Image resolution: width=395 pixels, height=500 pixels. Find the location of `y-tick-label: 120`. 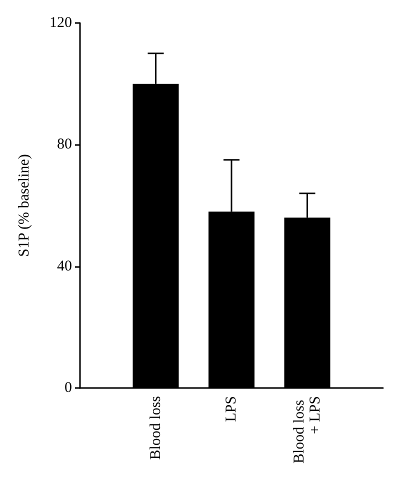

y-tick-label: 120 is located at coordinates (61, 23).